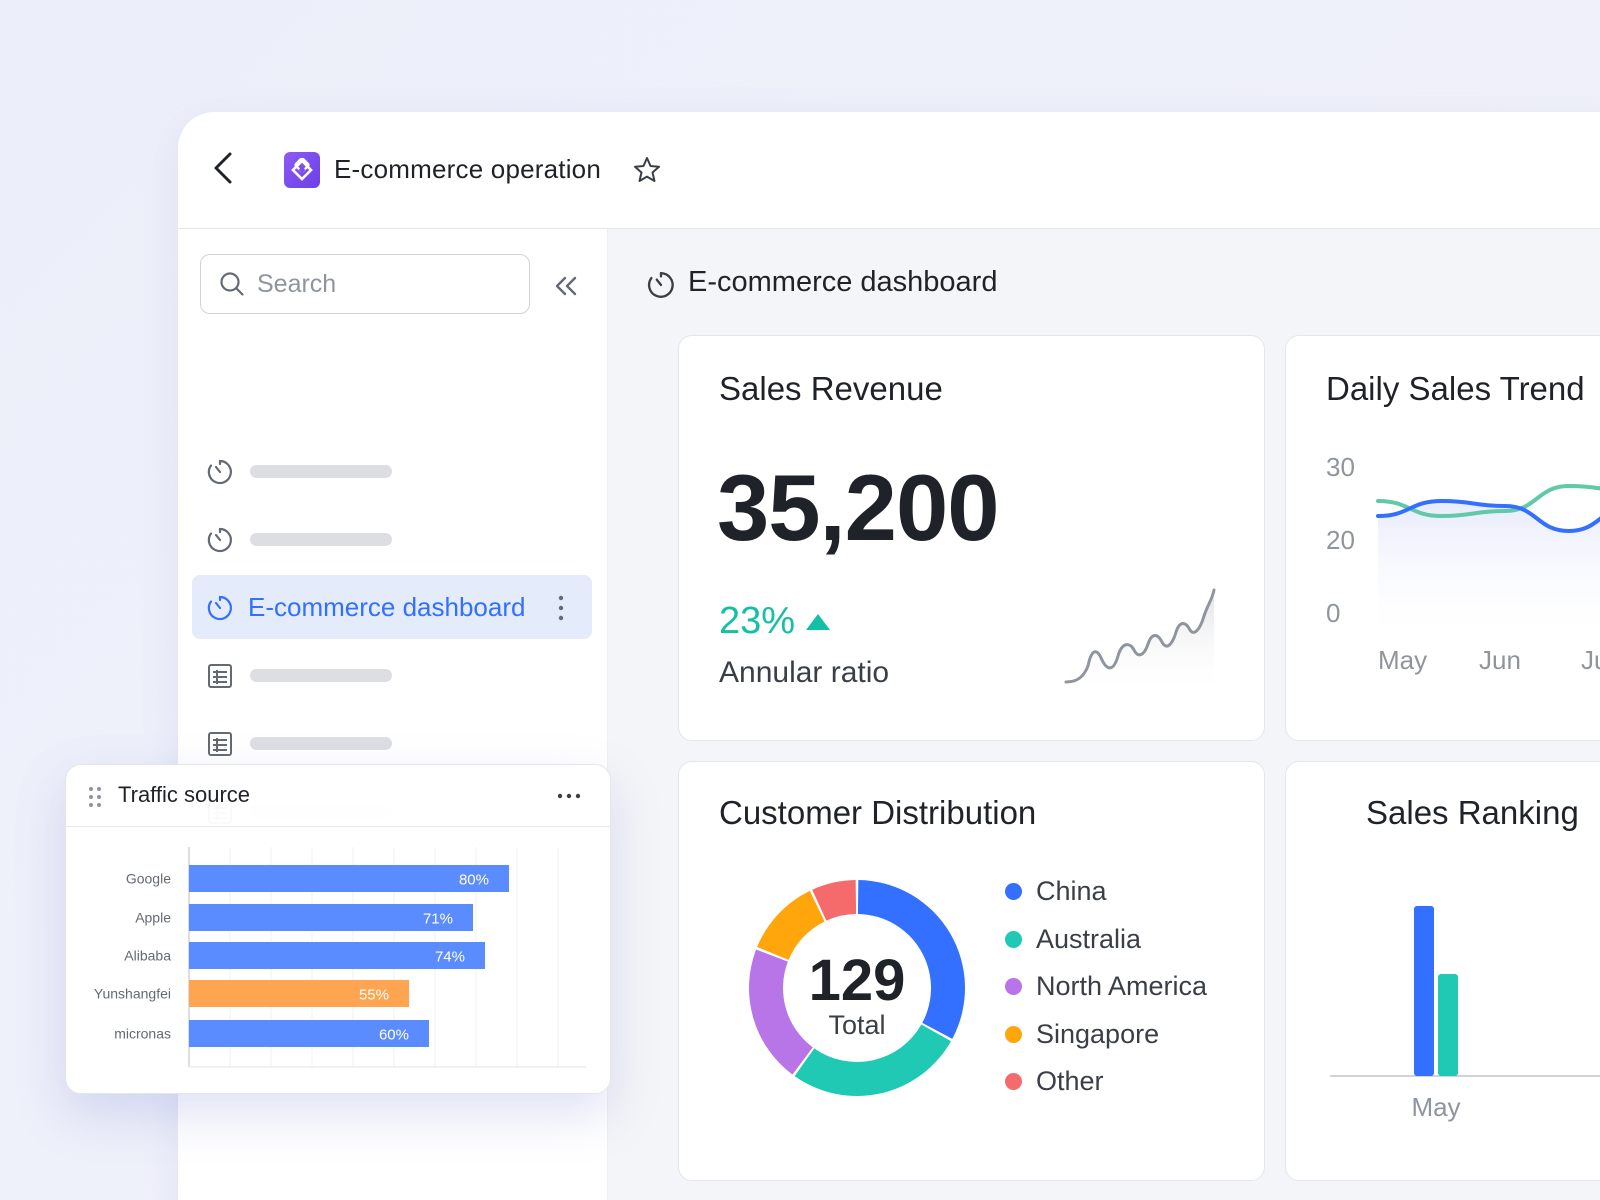 This screenshot has height=1200, width=1600. Describe the element at coordinates (872, 1060) in the screenshot. I see `donut-slice-australia` at that location.